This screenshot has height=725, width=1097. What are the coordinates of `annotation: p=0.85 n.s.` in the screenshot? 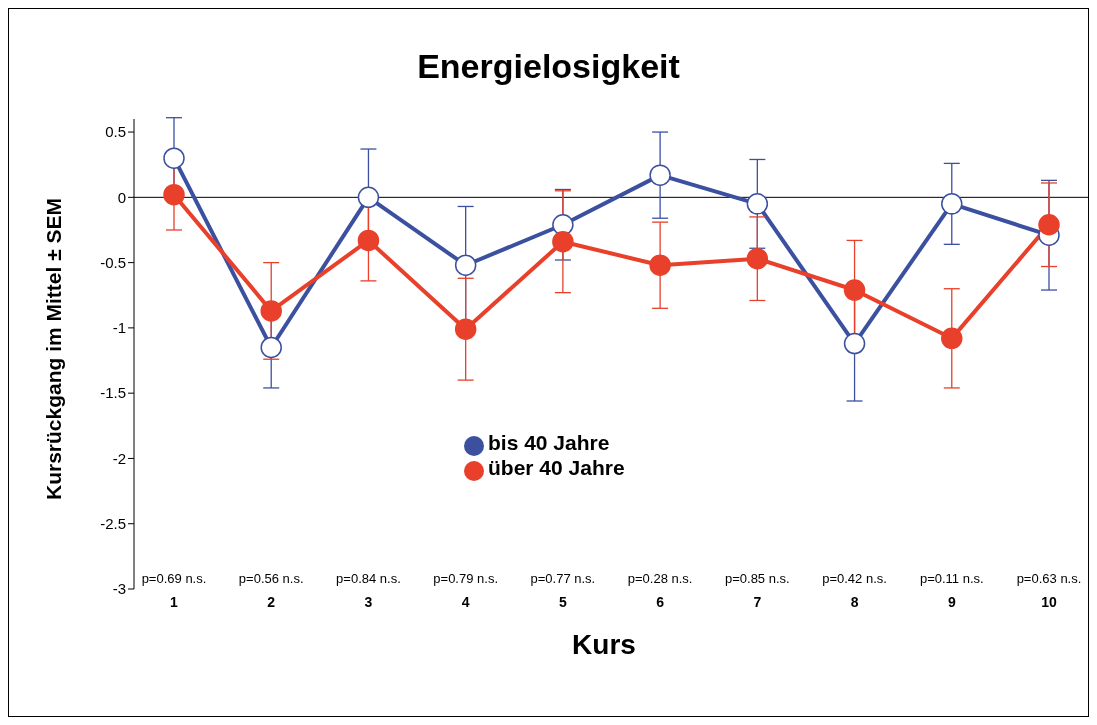 It's located at (757, 578).